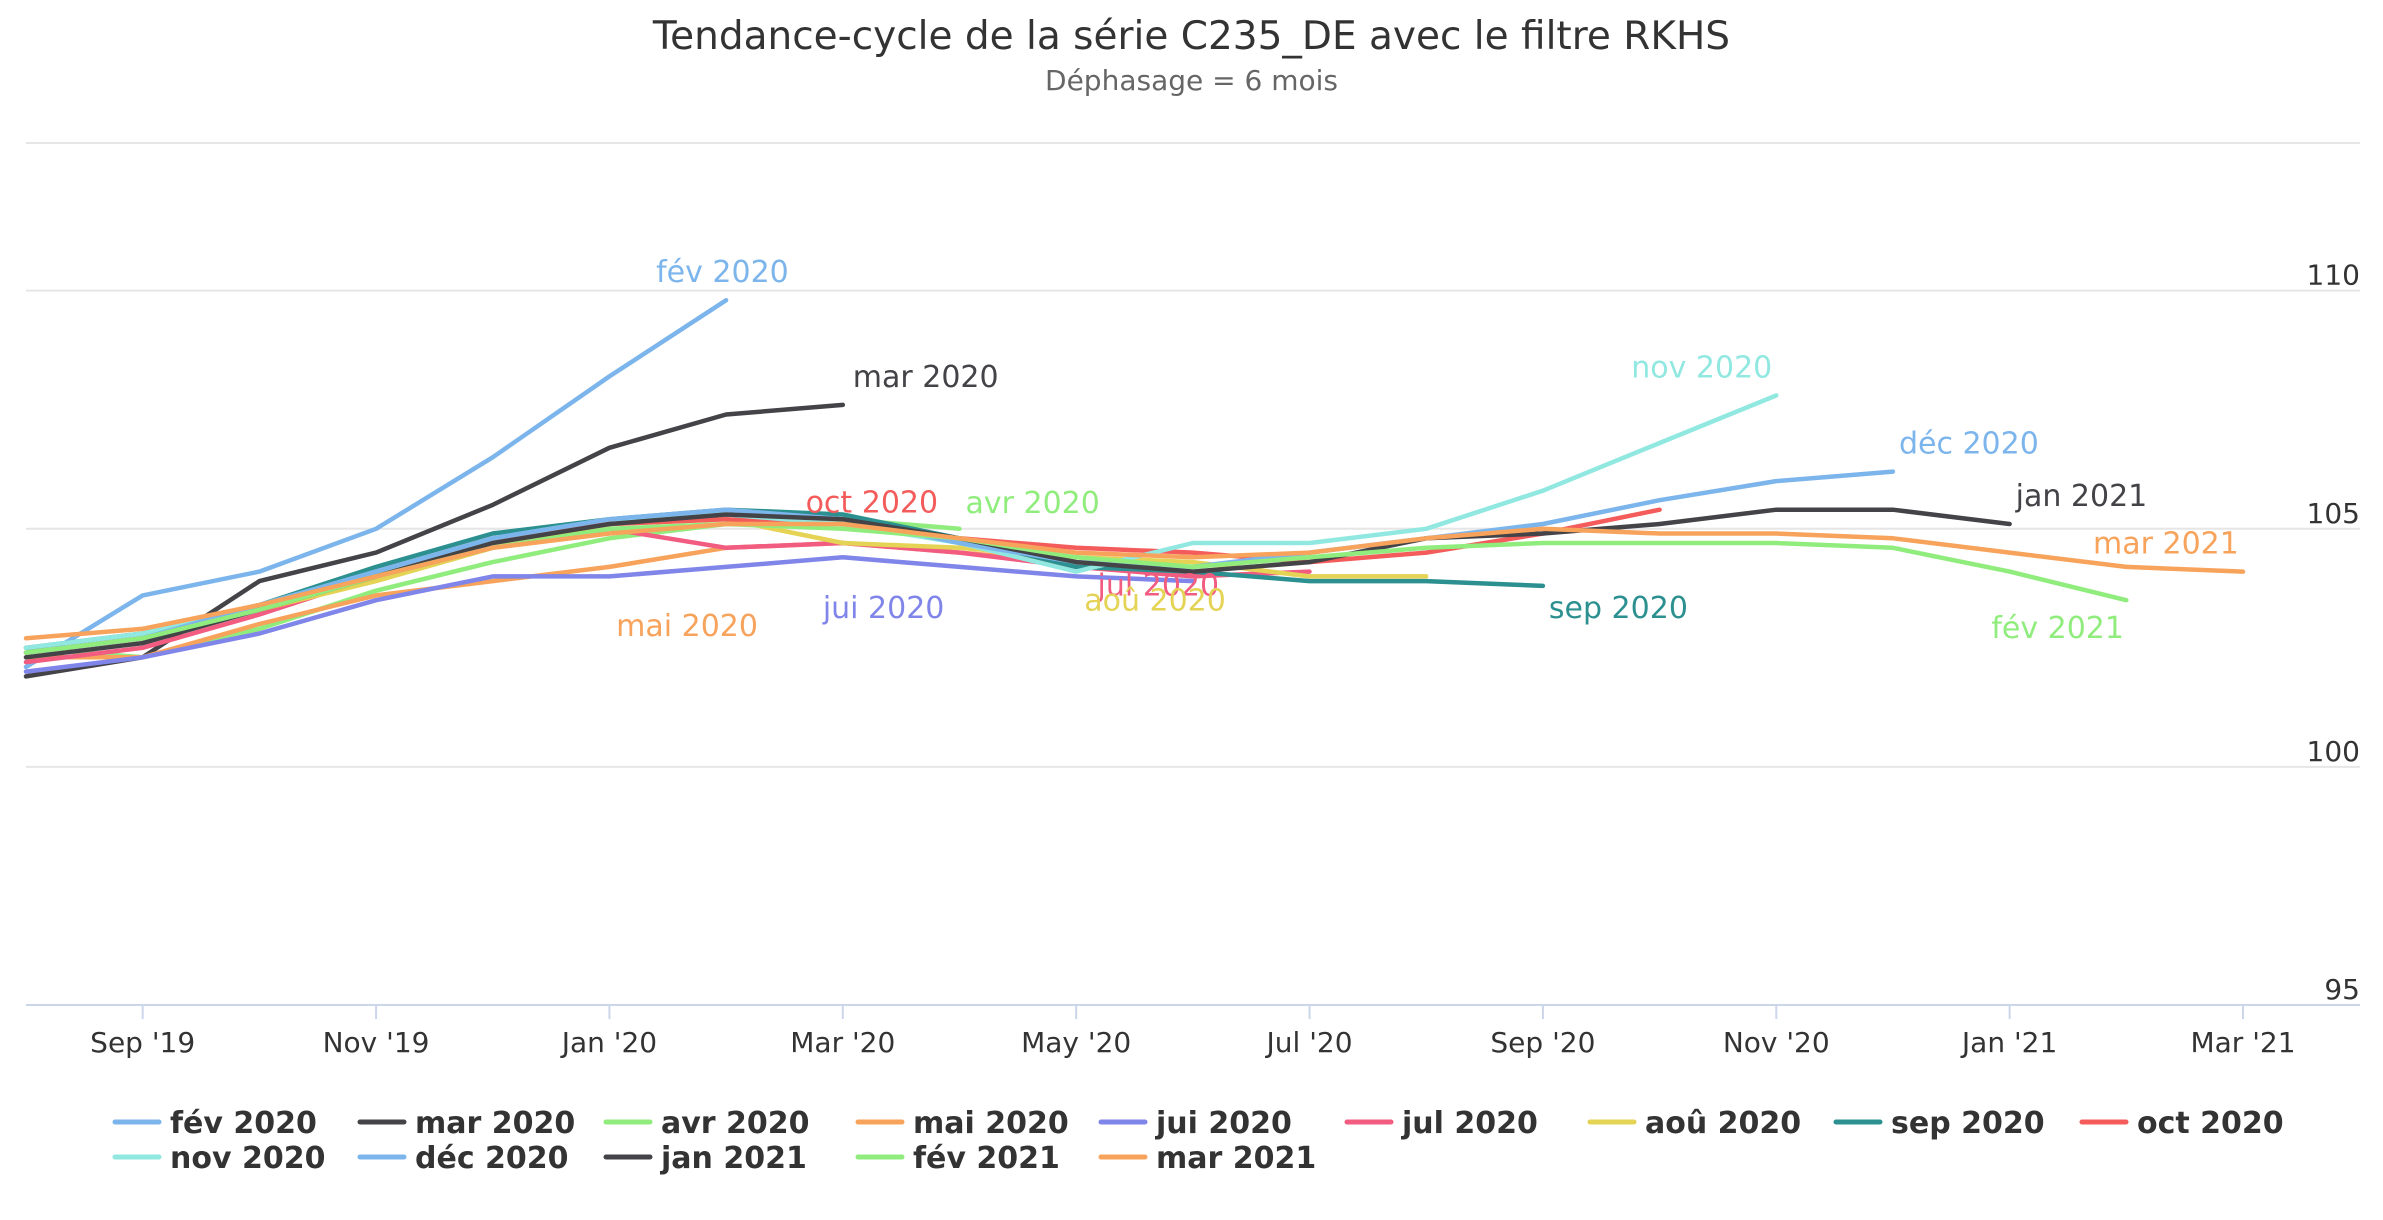 This screenshot has width=2383, height=1220. Describe the element at coordinates (1032, 503) in the screenshot. I see `end-label-avr-2020: avr 2020` at that location.